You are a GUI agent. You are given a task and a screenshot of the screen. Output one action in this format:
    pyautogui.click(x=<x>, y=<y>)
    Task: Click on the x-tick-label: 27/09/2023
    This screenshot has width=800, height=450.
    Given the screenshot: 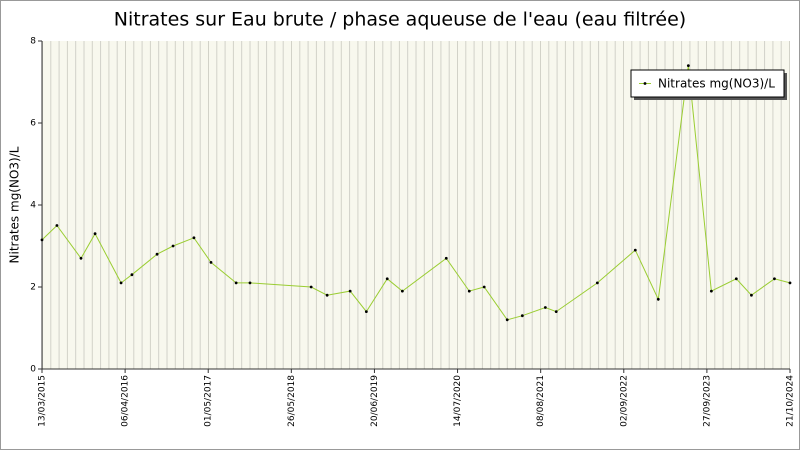 What is the action you would take?
    pyautogui.click(x=707, y=401)
    